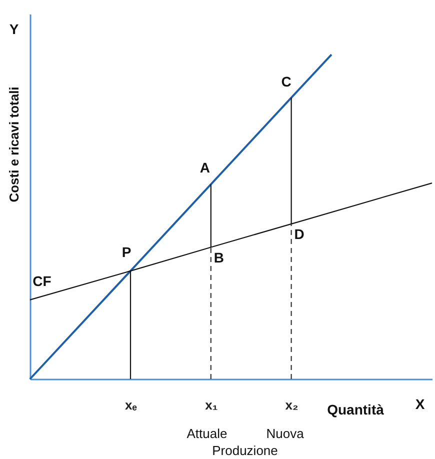 This screenshot has width=435, height=459. What do you see at coordinates (285, 433) in the screenshot?
I see `text: Nuova` at bounding box center [285, 433].